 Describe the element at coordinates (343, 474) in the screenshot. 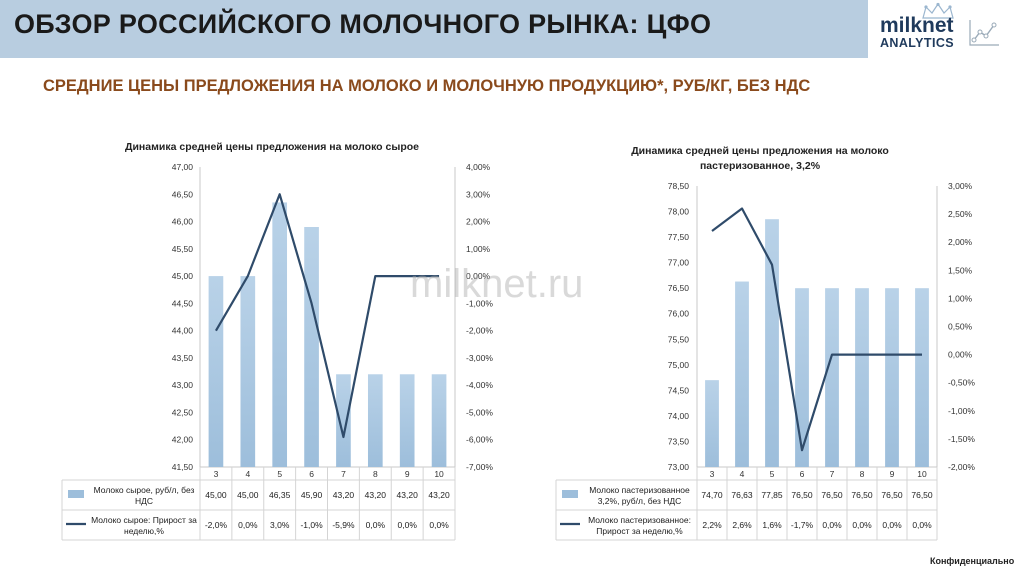

I see `x-axis-tick-label: 7` at that location.